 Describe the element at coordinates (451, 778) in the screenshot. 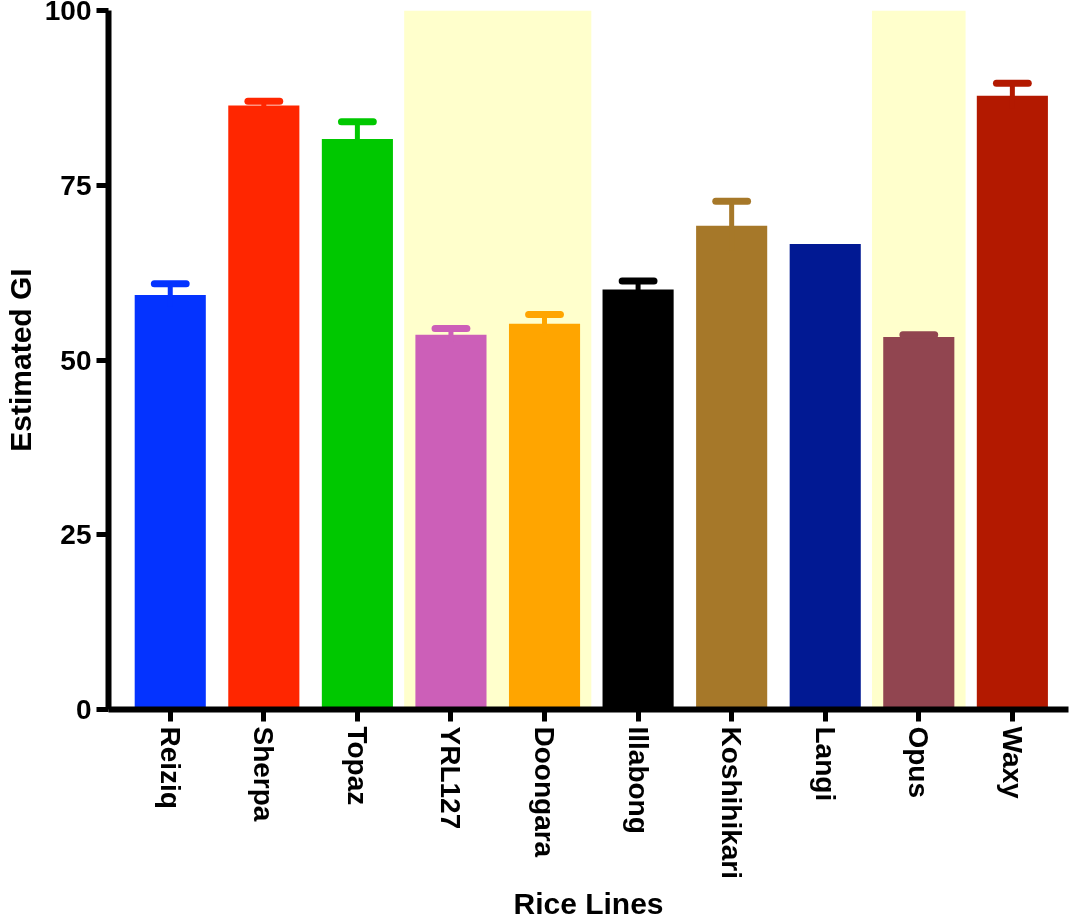

I see `x-tick-label: YRL127` at that location.